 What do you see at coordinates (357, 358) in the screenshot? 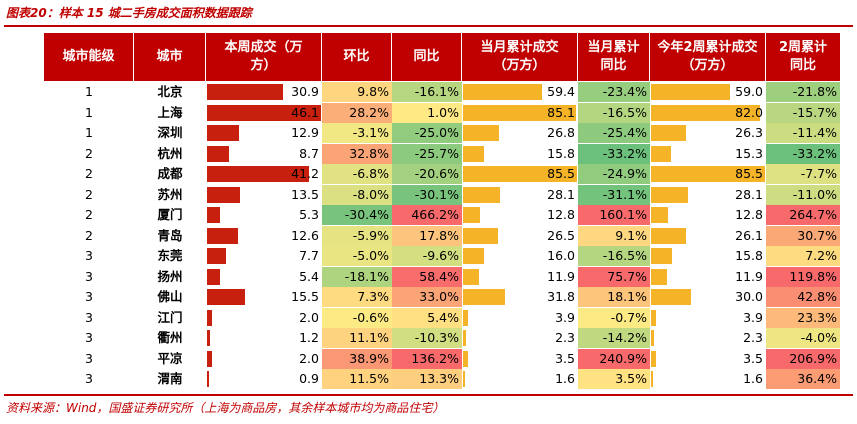
I see `mom-change: 38.9%` at bounding box center [357, 358].